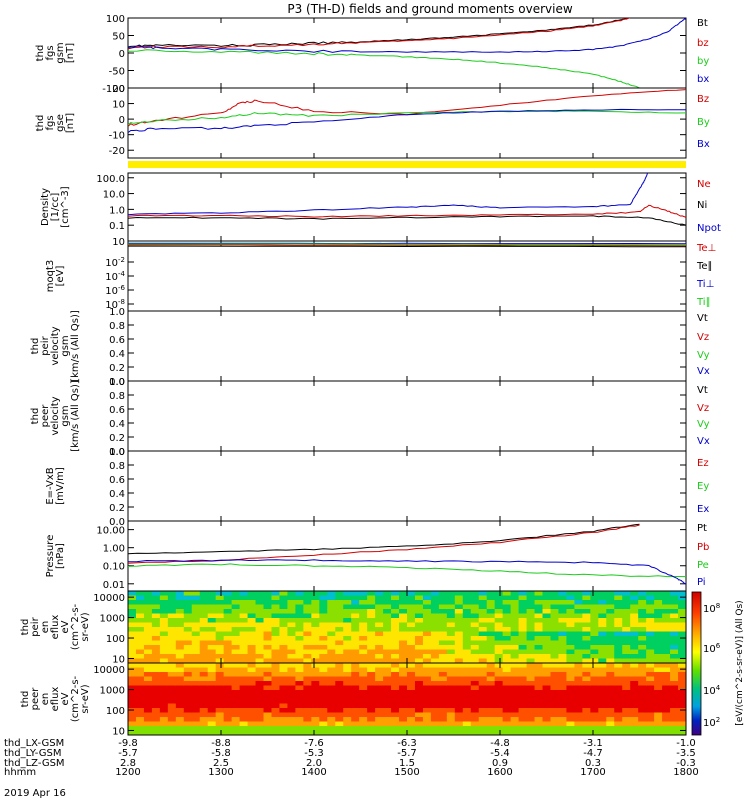  What do you see at coordinates (65, 698) in the screenshot?
I see `y-axis-label-line: eV` at bounding box center [65, 698].